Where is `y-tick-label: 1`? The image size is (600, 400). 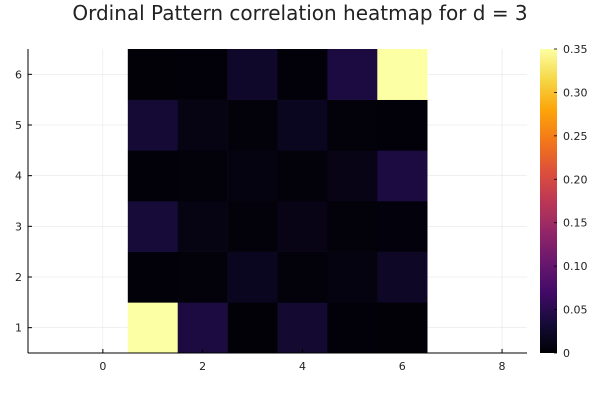
y-tick-label: 1 is located at coordinates (18, 328).